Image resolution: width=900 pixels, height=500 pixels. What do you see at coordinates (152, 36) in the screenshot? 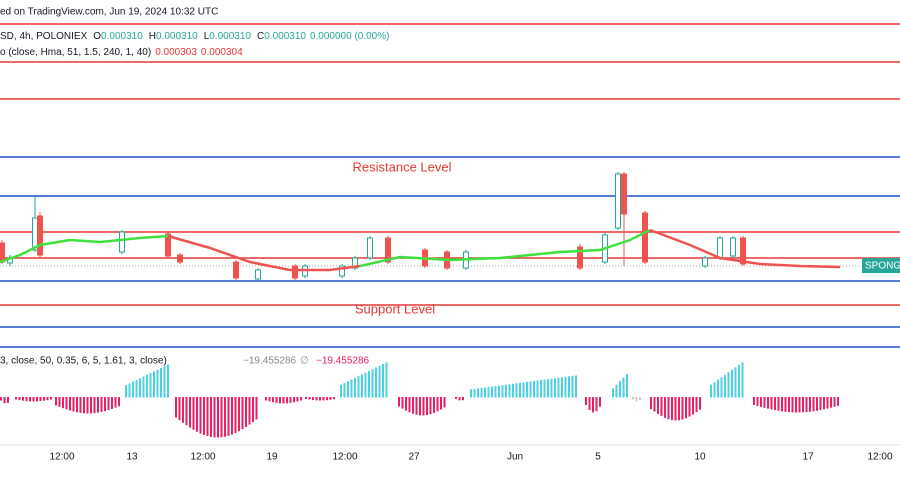
I see `ohlc-label: H` at bounding box center [152, 36].